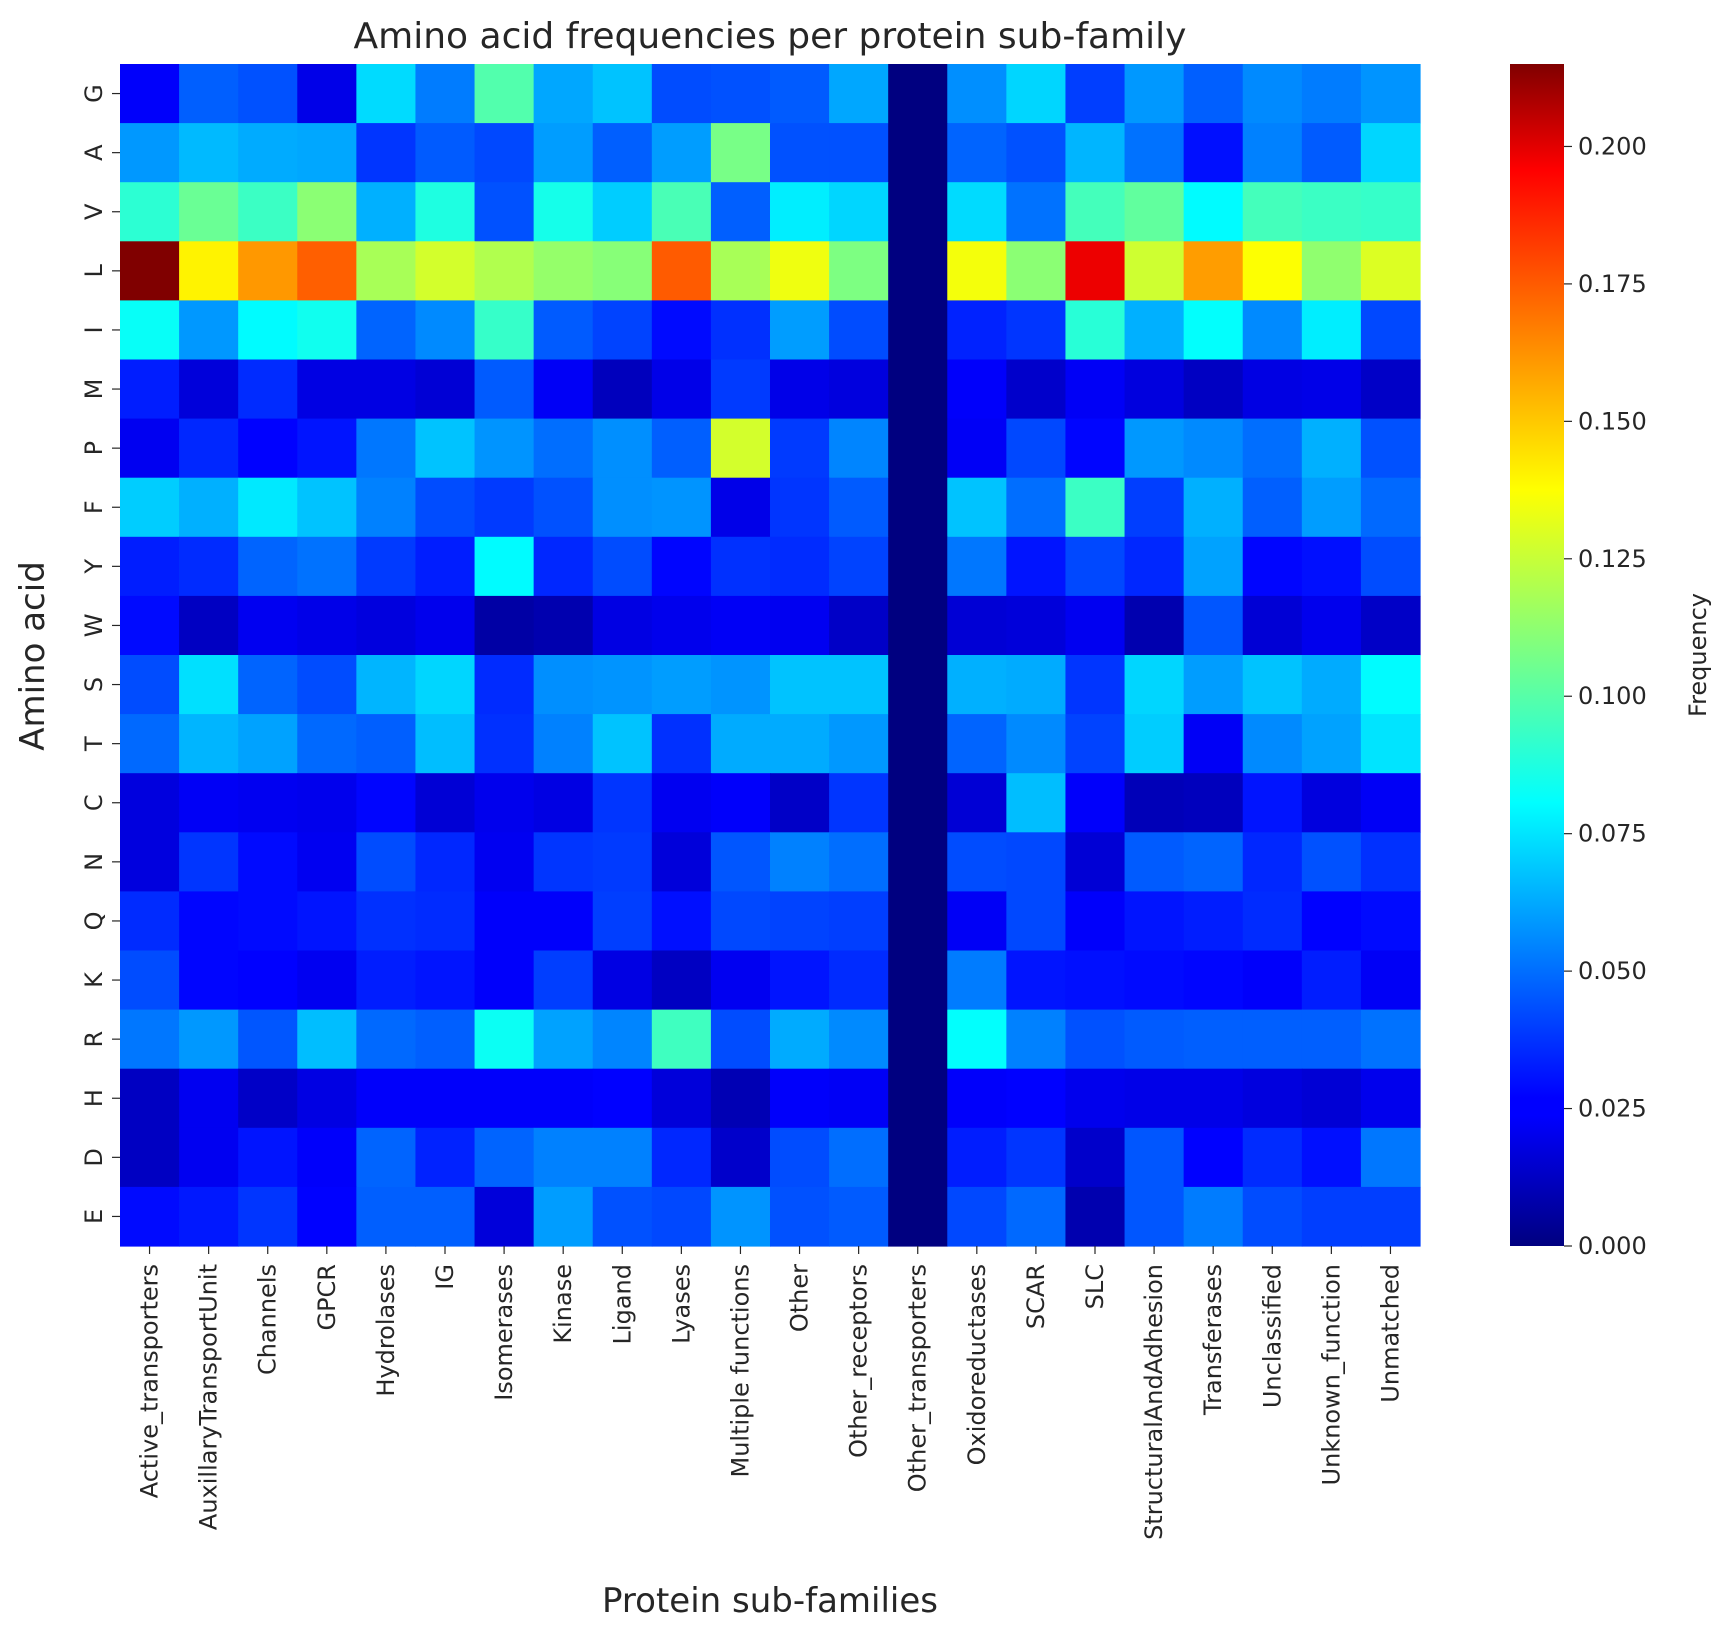 This screenshot has width=1726, height=1638. I want to click on y-tick-label: L, so click(94, 271).